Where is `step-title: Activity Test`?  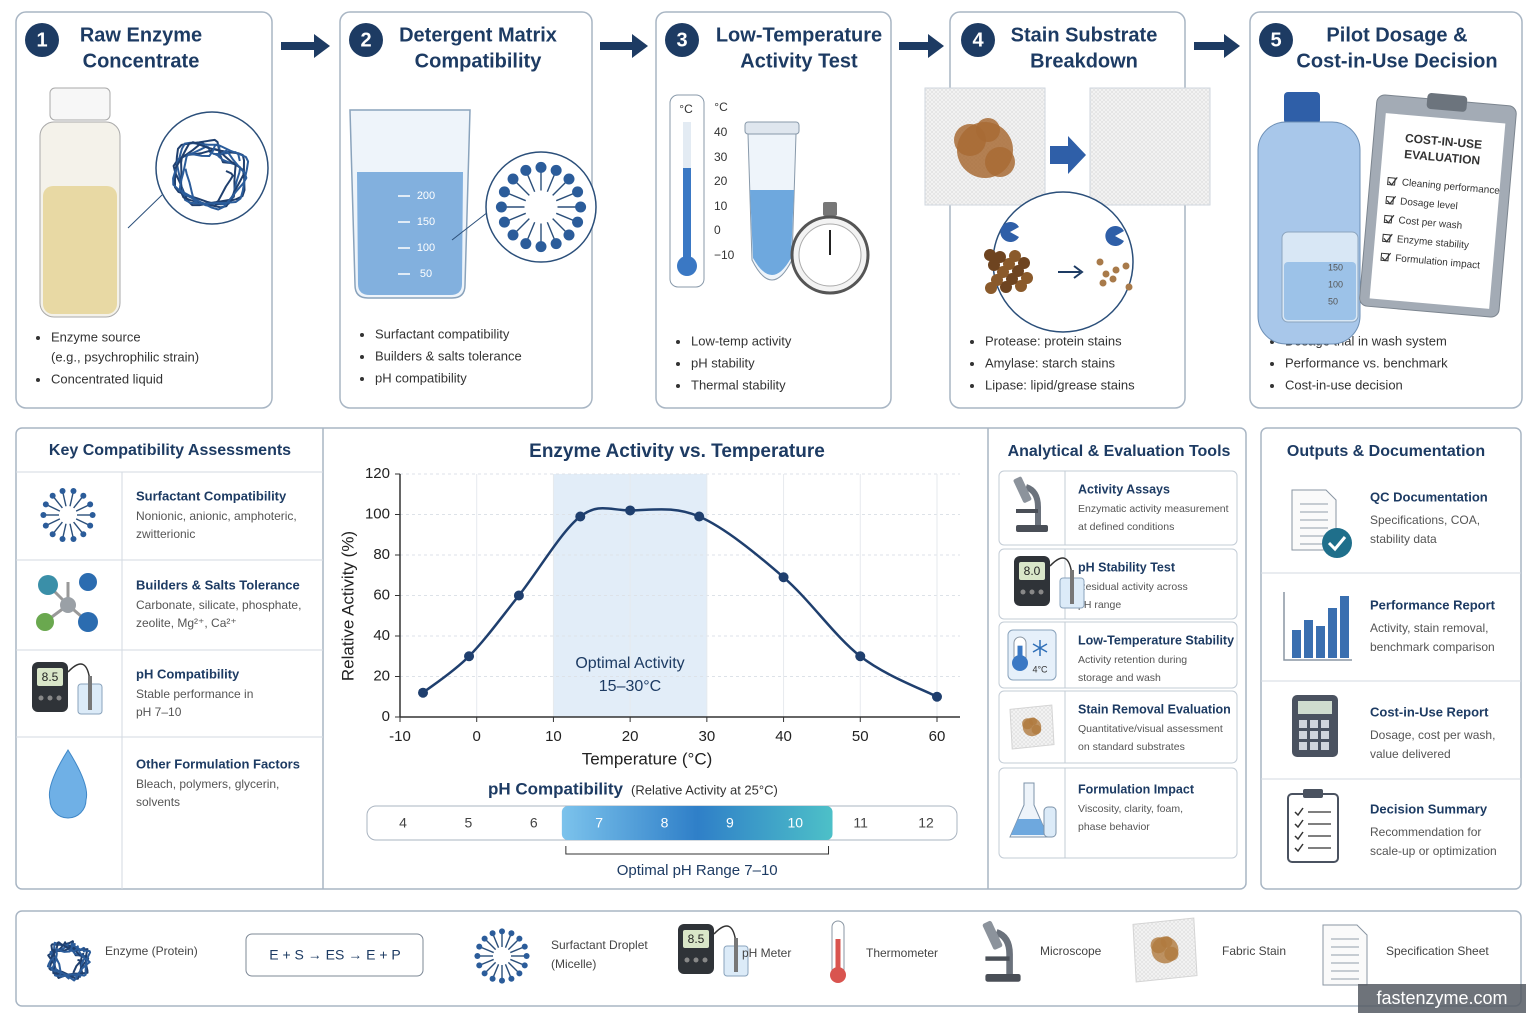 step-title: Activity Test is located at coordinates (799, 61).